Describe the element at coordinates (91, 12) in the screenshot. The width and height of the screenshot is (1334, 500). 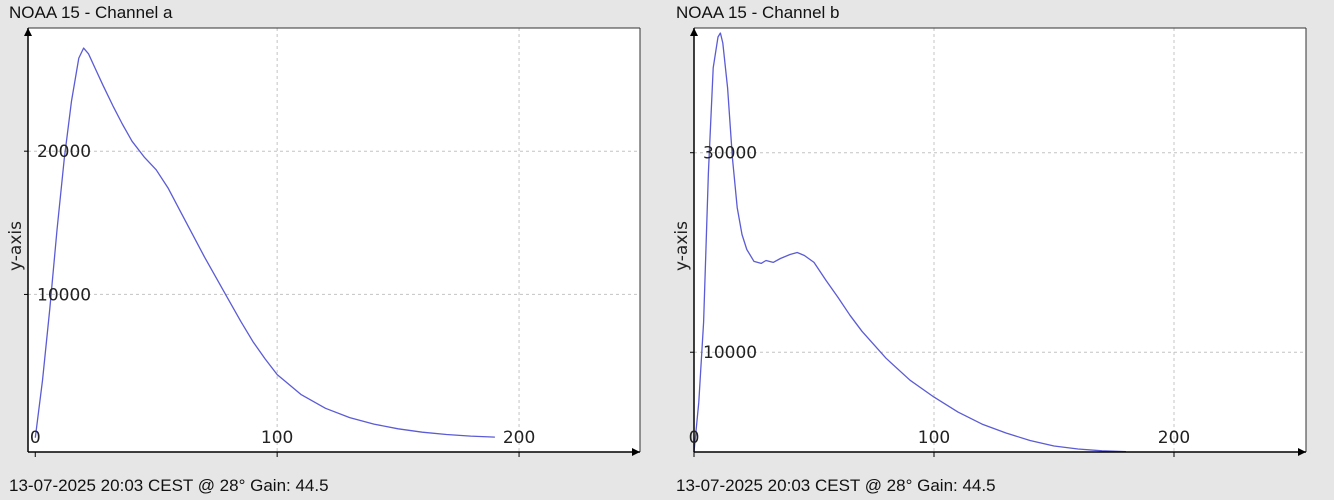
I see `chart-title: NOAA 15 - Channel a` at that location.